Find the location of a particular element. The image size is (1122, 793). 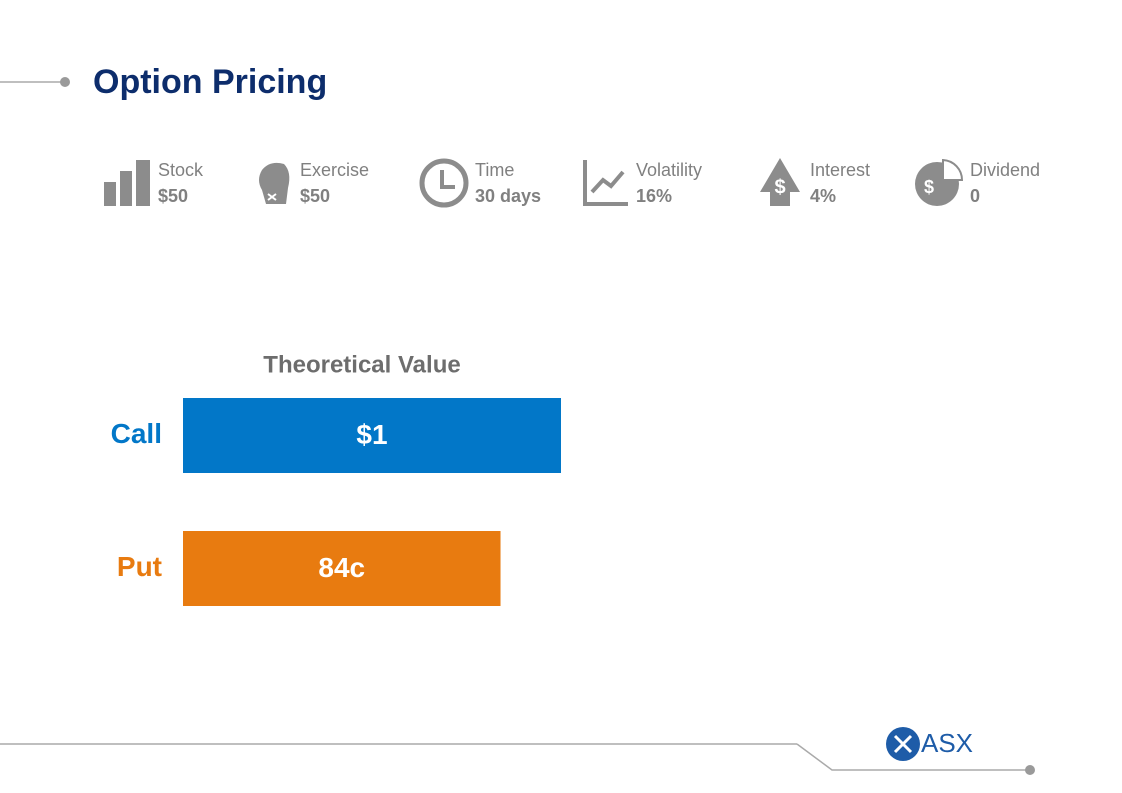

interest-icon: $ is located at coordinates (780, 182).